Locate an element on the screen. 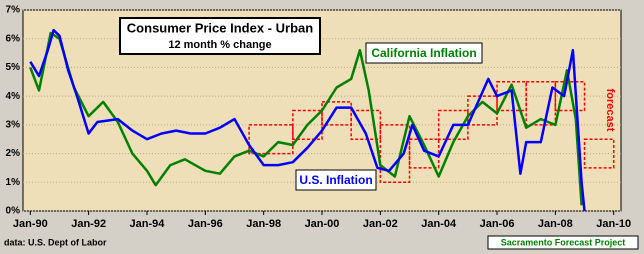 The height and width of the screenshot is (254, 644). y-tick-label: 3% is located at coordinates (13, 124).